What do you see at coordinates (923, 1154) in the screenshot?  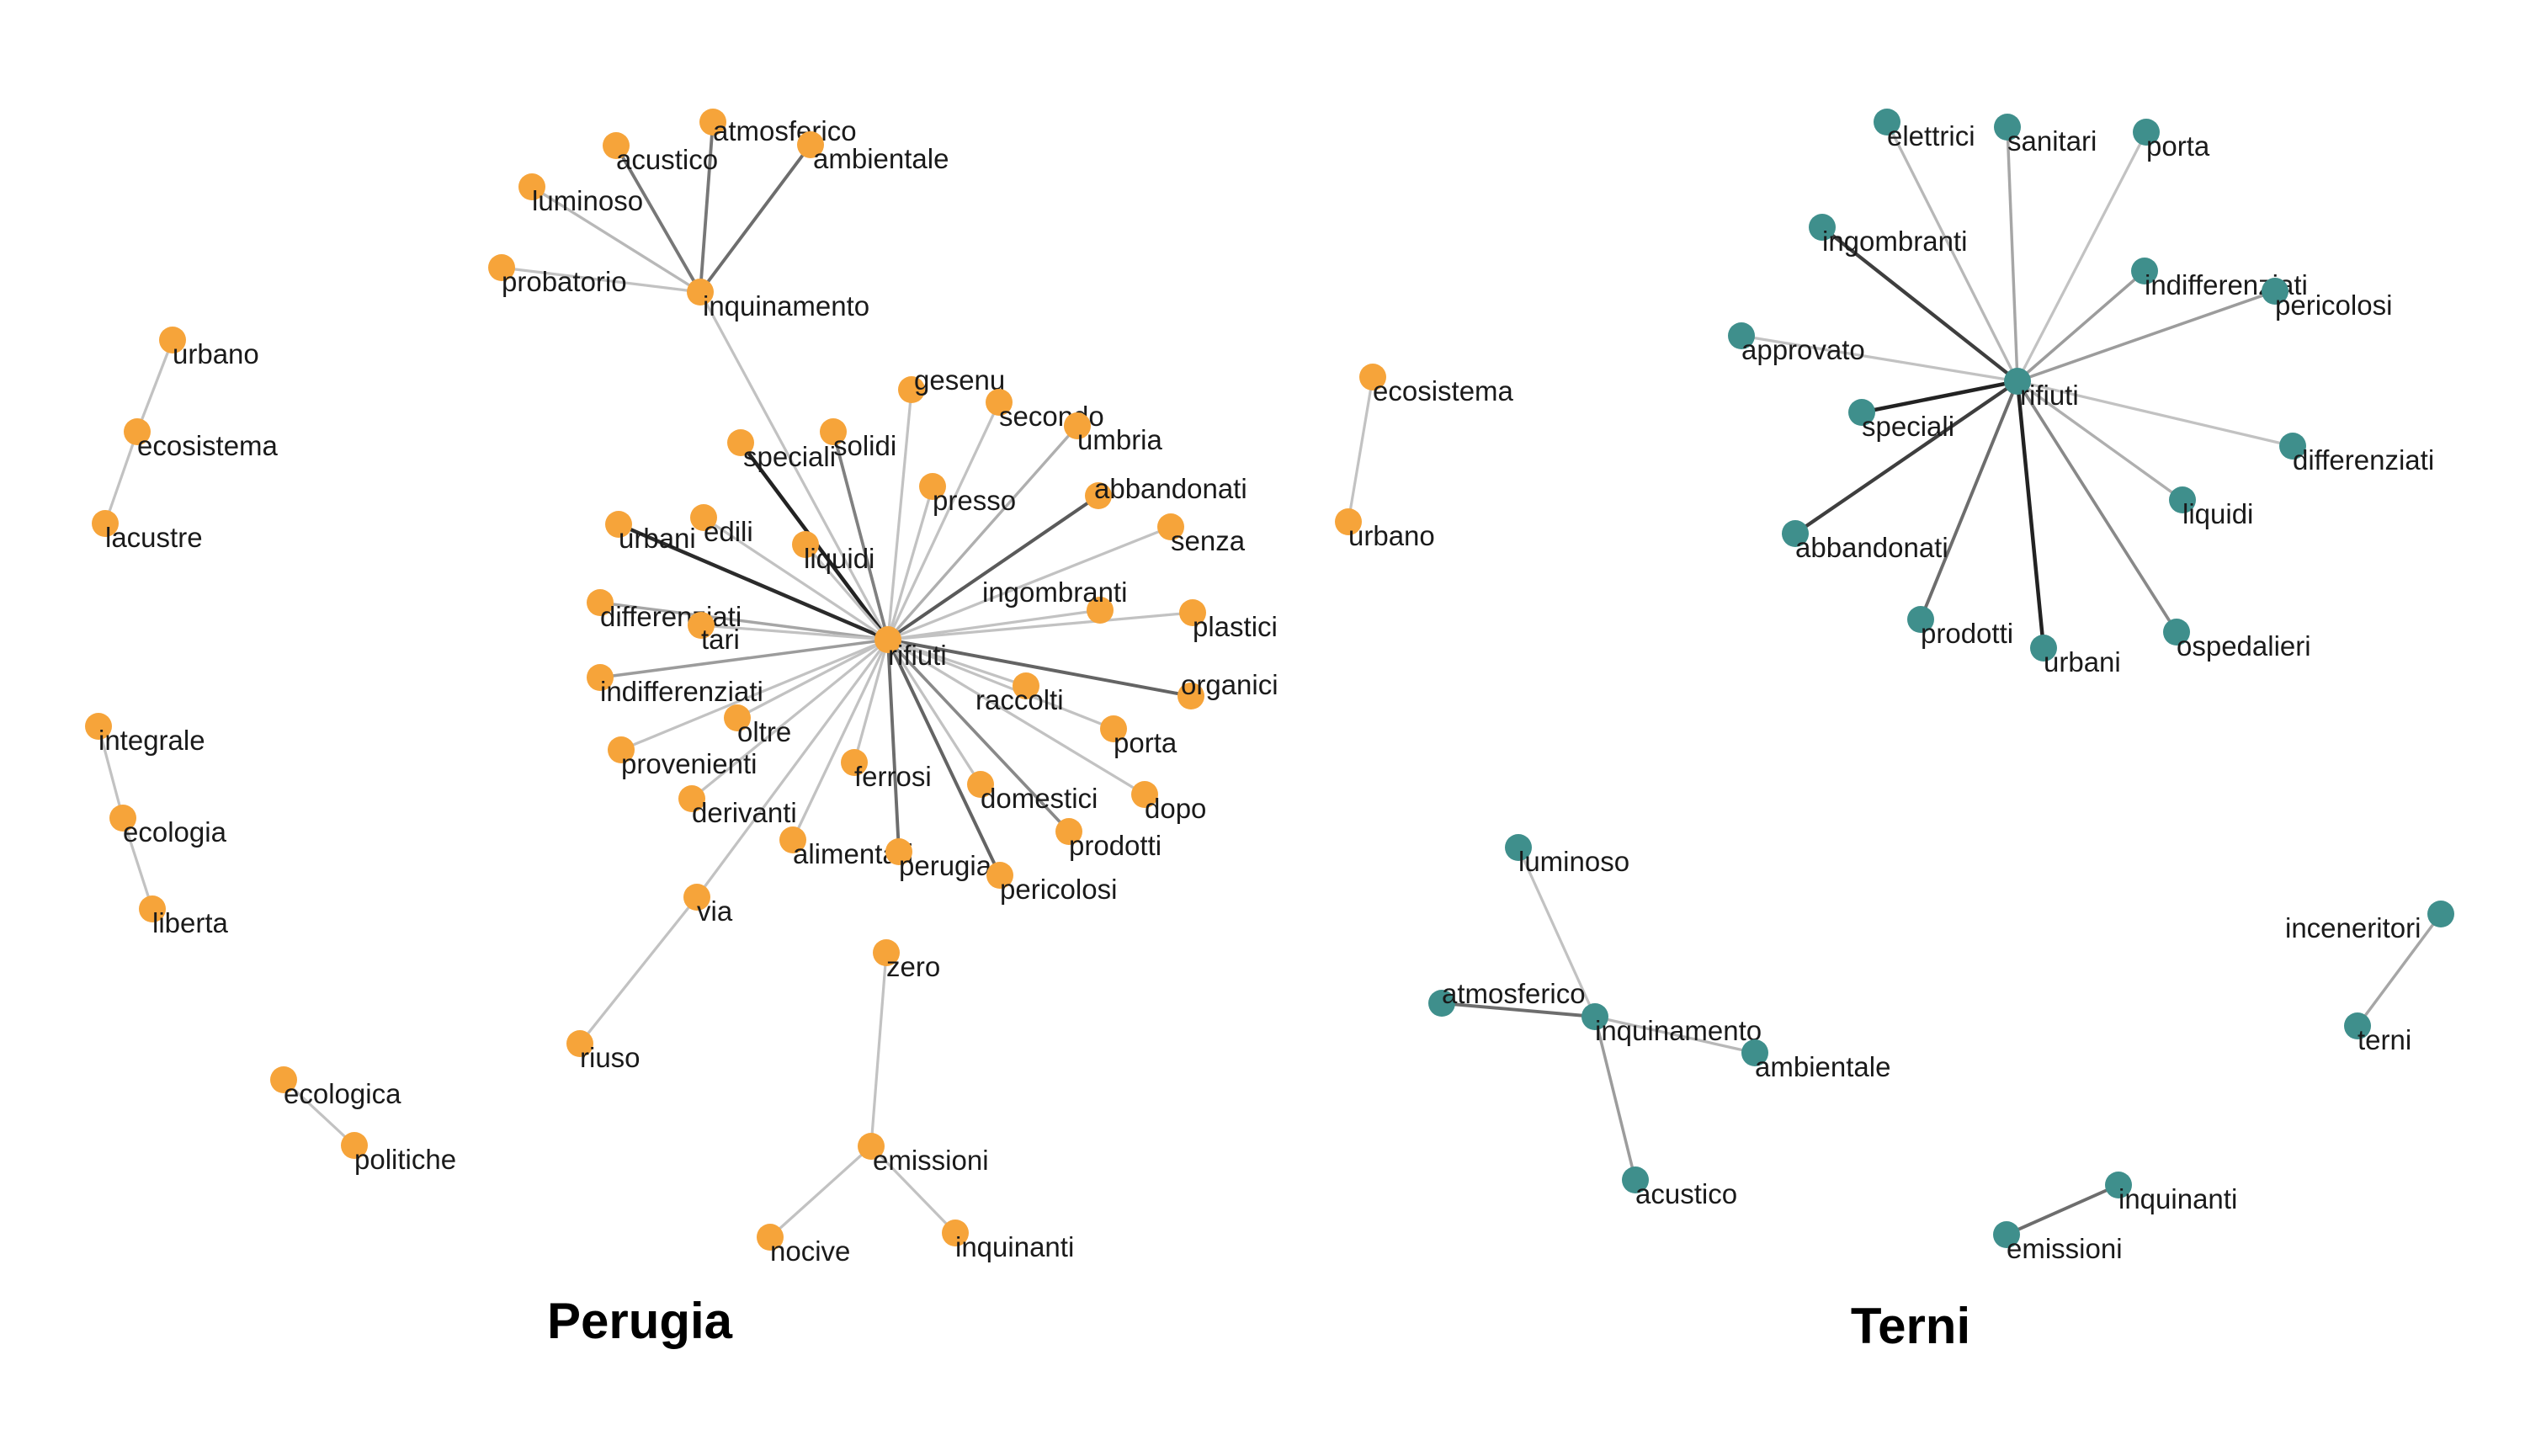 I see `node-p_emissioni: emissioni` at bounding box center [923, 1154].